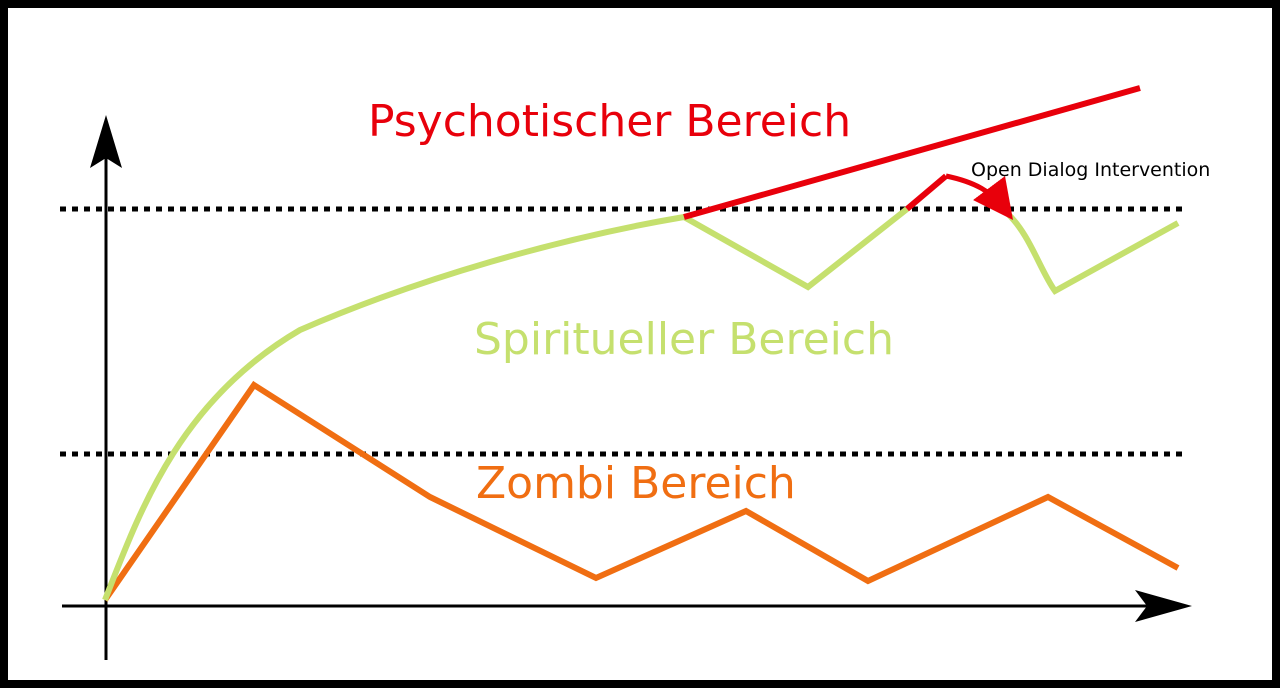 Image resolution: width=1280 pixels, height=688 pixels. Describe the element at coordinates (1163, 606) in the screenshot. I see `x-axis-arrowhead` at that location.